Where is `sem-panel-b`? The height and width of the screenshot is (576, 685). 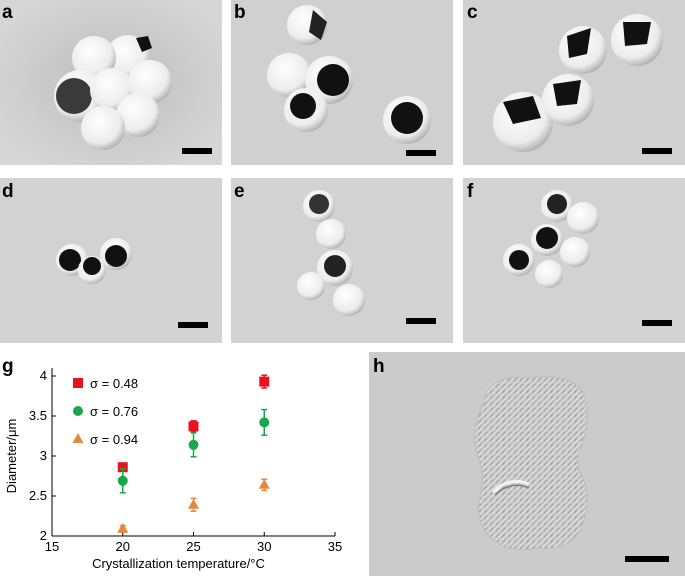
sem-panel-b is located at coordinates (342, 82).